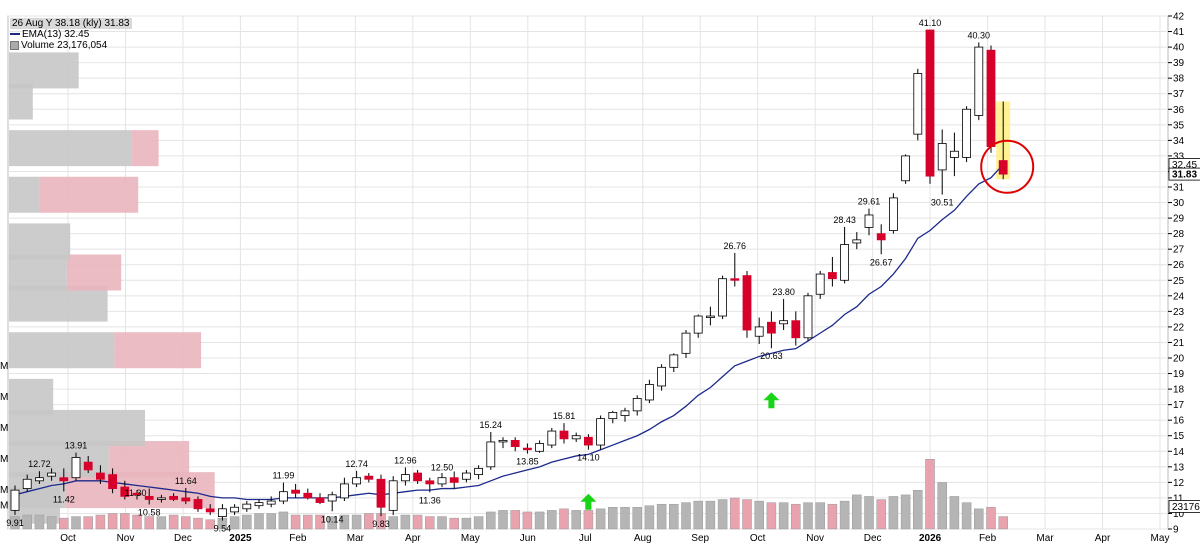  Describe the element at coordinates (527, 462) in the screenshot. I see `price-annotation: 13.85` at that location.